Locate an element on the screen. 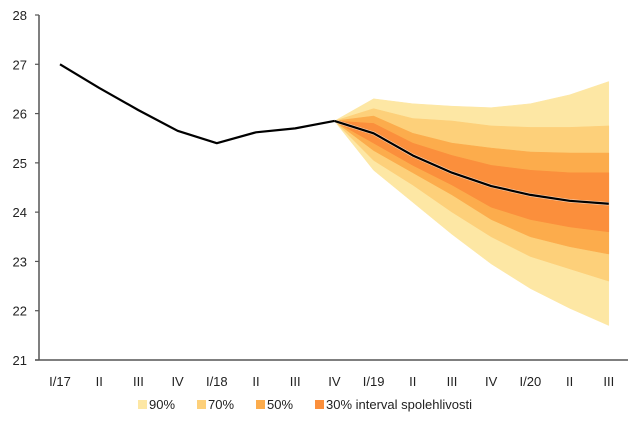  y-axis-ticks: 21 22 23 24 25 26 27 28 is located at coordinates (26, 188).